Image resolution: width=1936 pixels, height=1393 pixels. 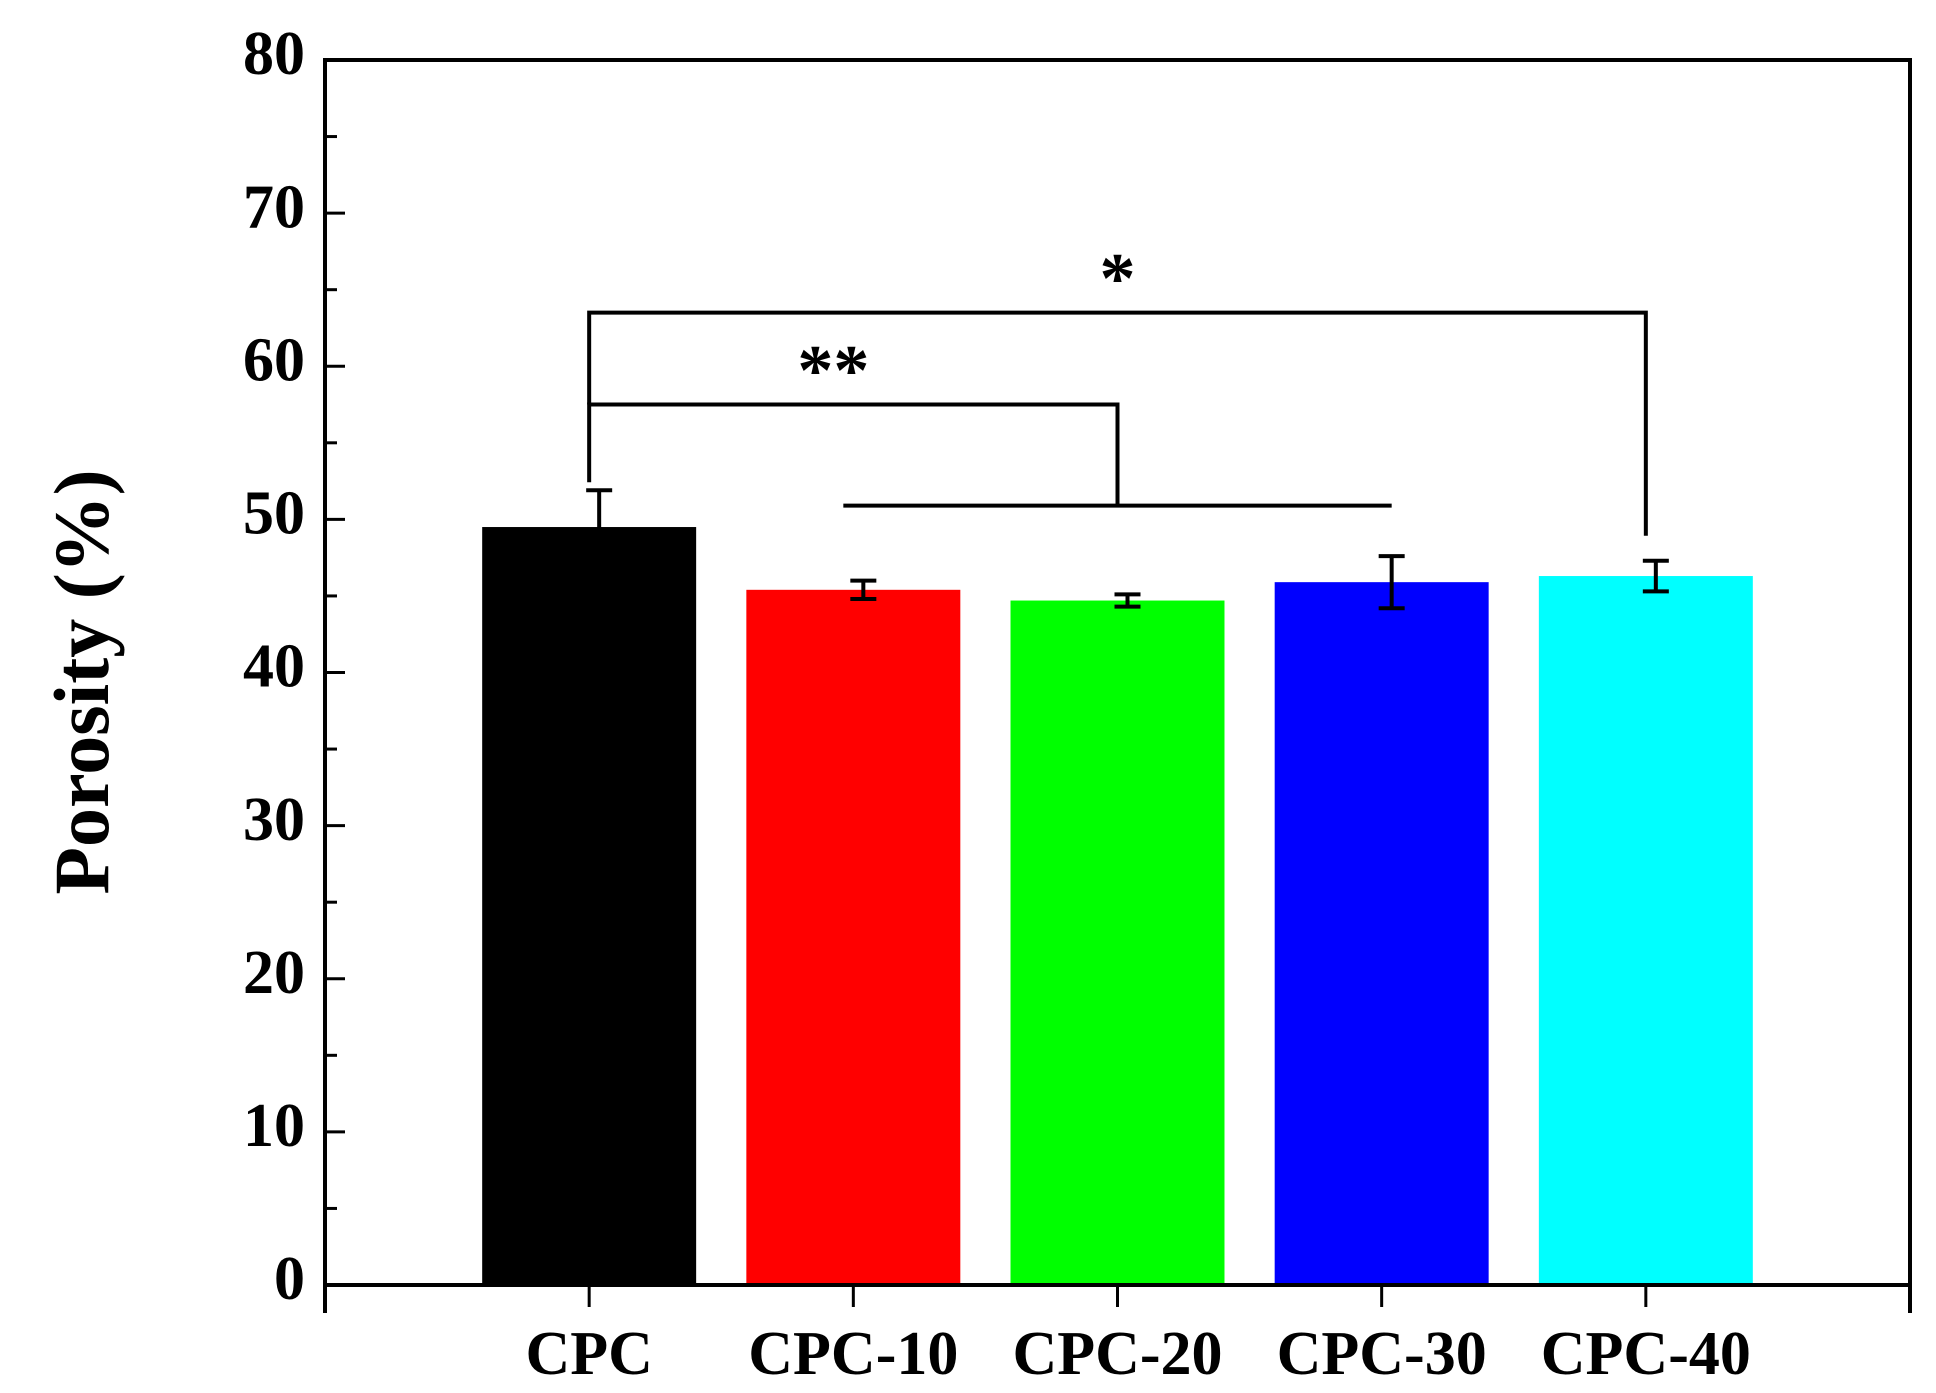 What do you see at coordinates (599, 527) in the screenshot?
I see `error-bar-cpc` at bounding box center [599, 527].